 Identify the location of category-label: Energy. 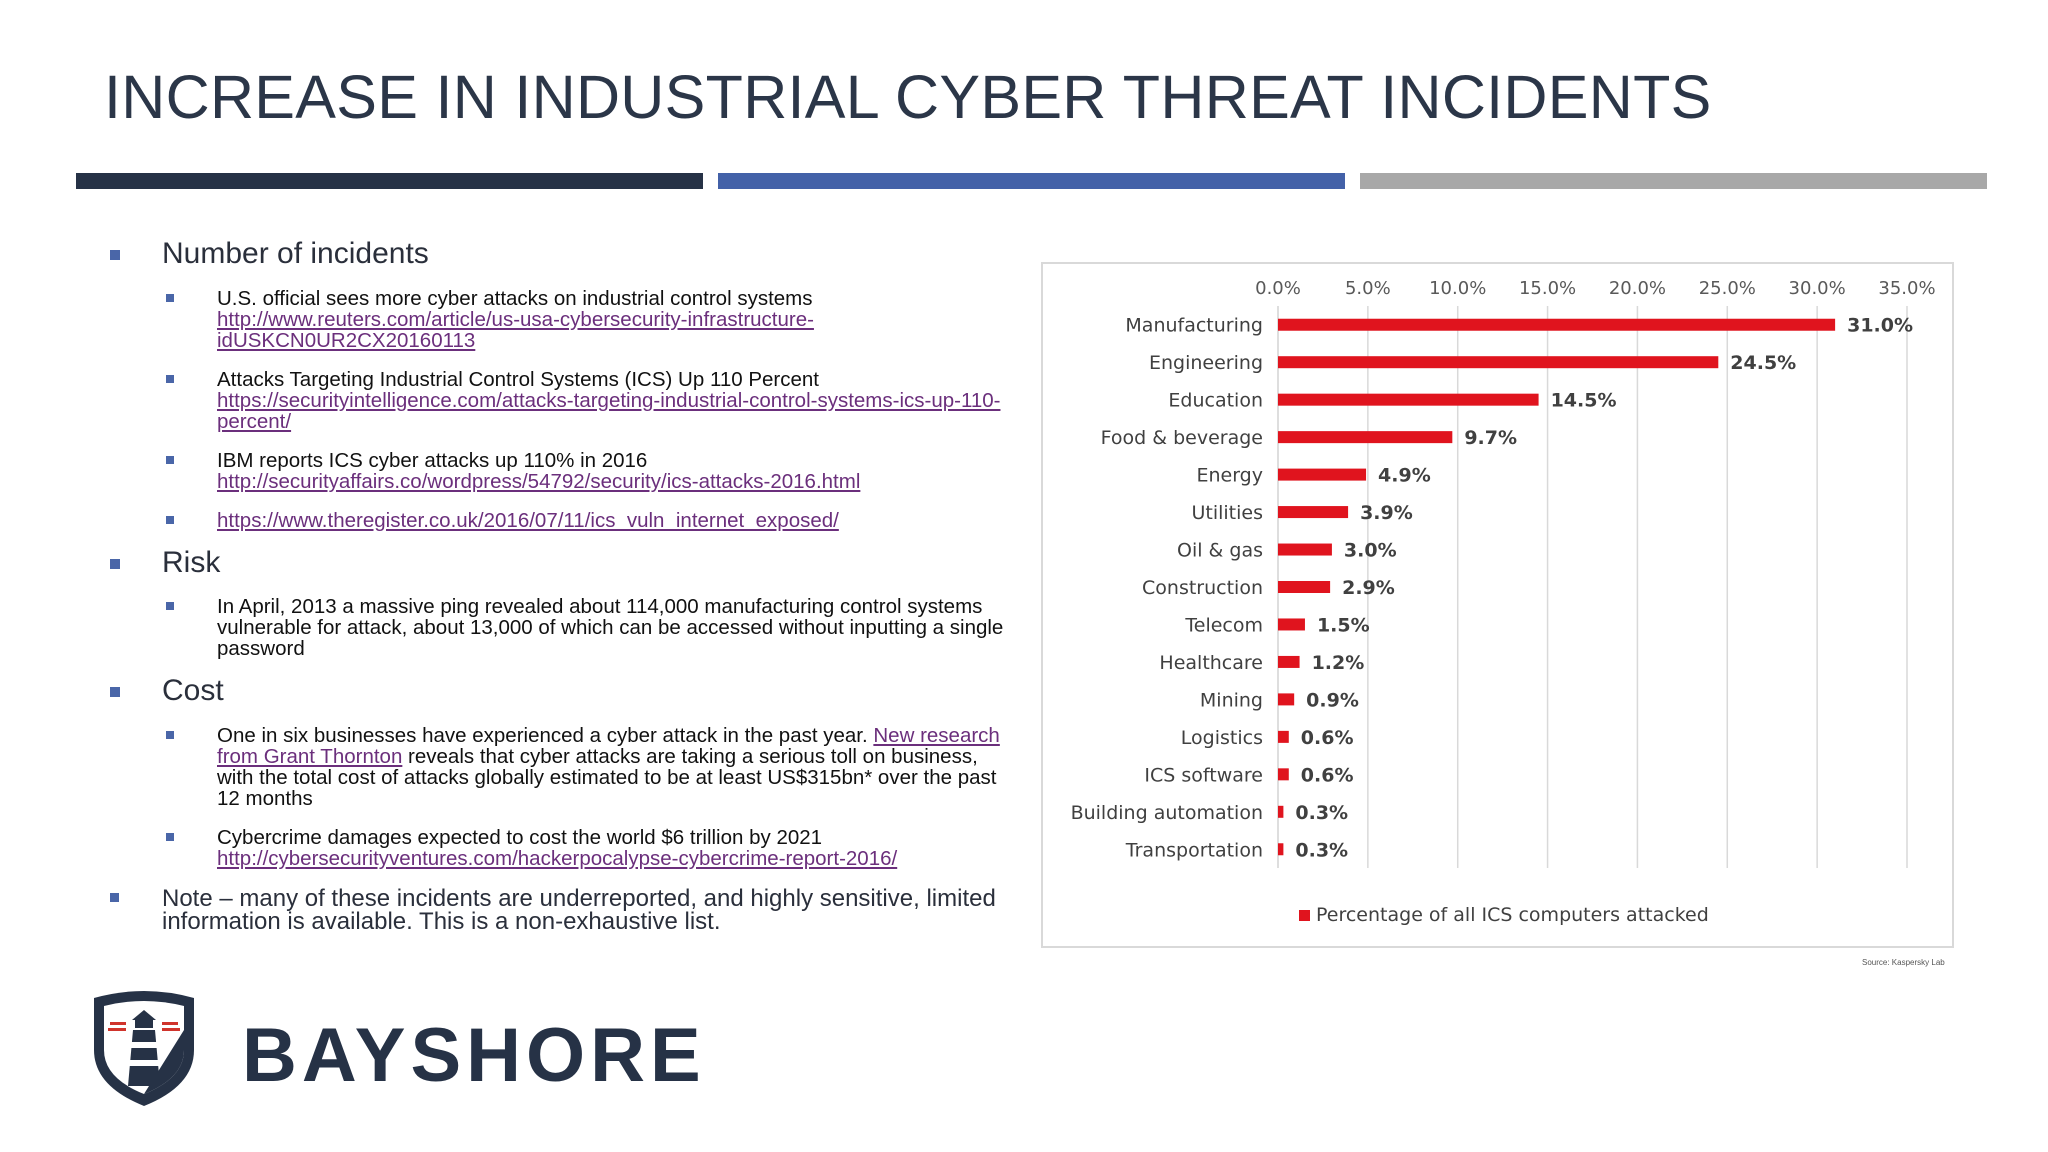
(1229, 476).